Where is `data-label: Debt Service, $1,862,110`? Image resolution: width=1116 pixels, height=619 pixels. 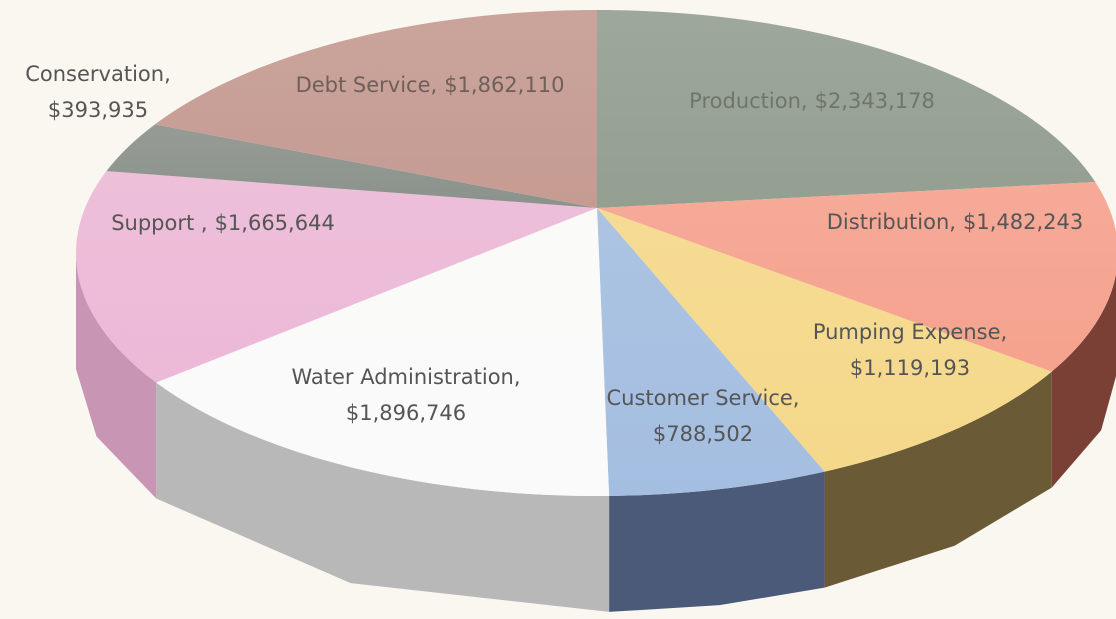
data-label: Debt Service, $1,862,110 is located at coordinates (430, 85).